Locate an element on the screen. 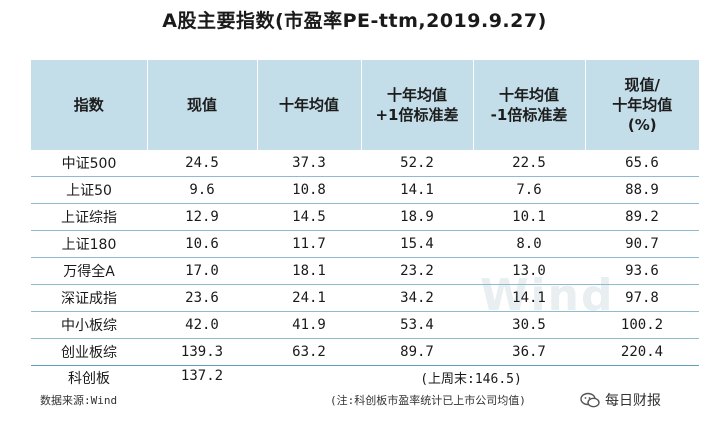 Image resolution: width=709 pixels, height=430 pixels. value-cell: 139.3 is located at coordinates (202, 352).